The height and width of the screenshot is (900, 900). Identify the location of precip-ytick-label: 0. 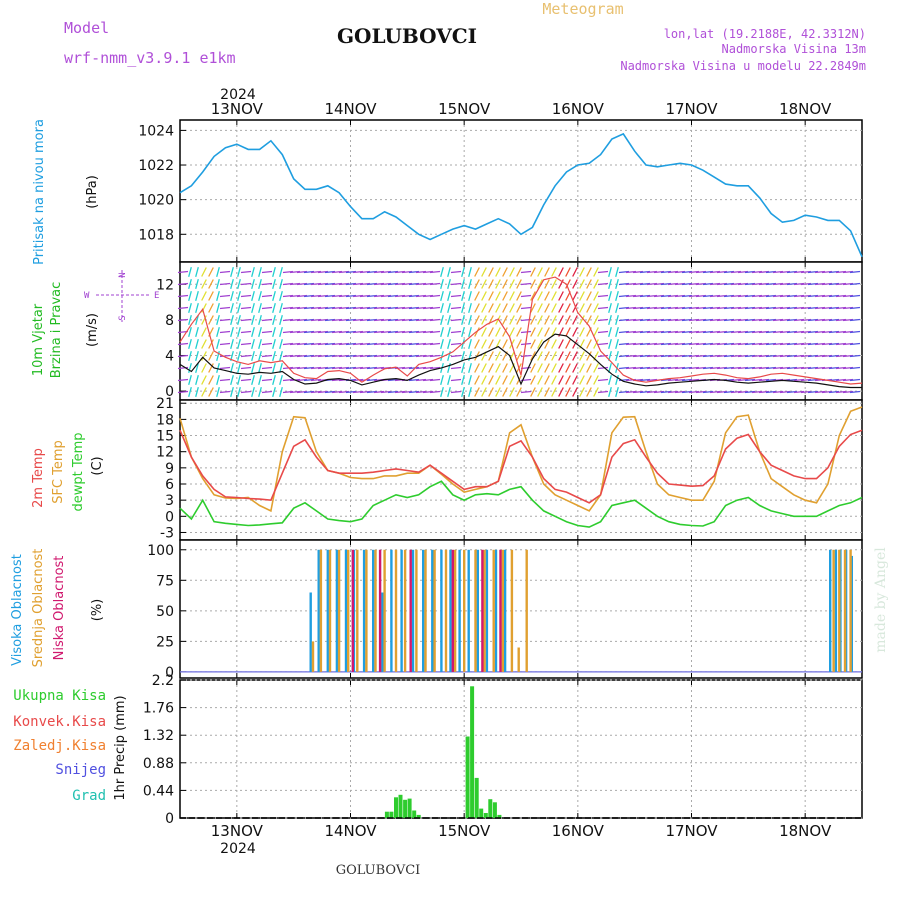
(169, 819).